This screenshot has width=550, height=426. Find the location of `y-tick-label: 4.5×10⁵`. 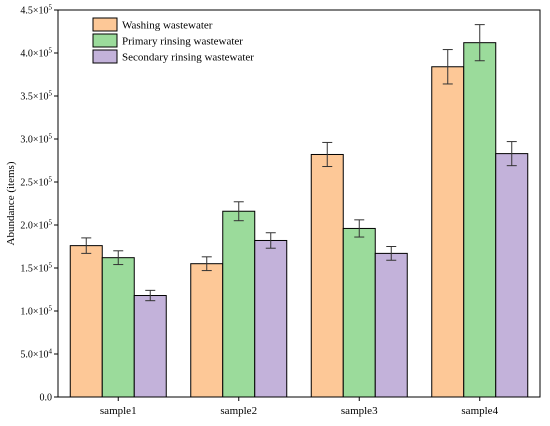

y-tick-label: 4.5×10⁵ is located at coordinates (36, 10).